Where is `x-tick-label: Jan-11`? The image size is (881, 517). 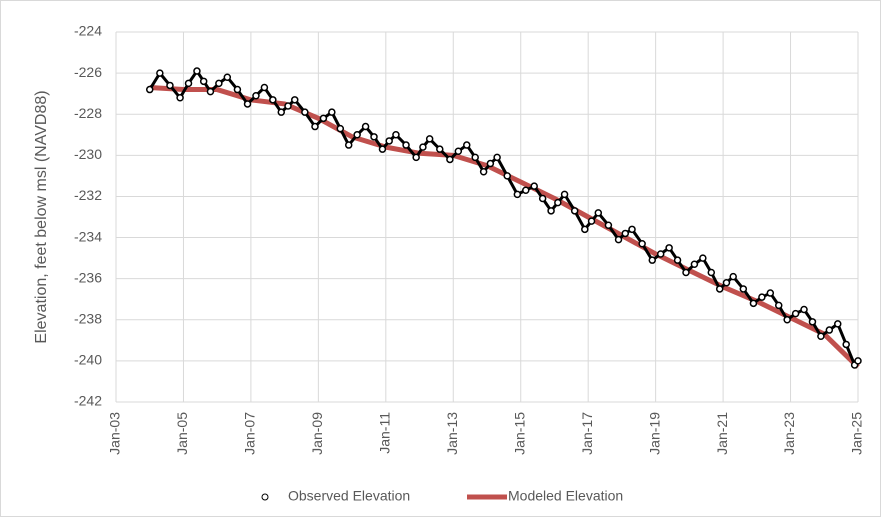 x-tick-label: Jan-11 is located at coordinates (385, 433).